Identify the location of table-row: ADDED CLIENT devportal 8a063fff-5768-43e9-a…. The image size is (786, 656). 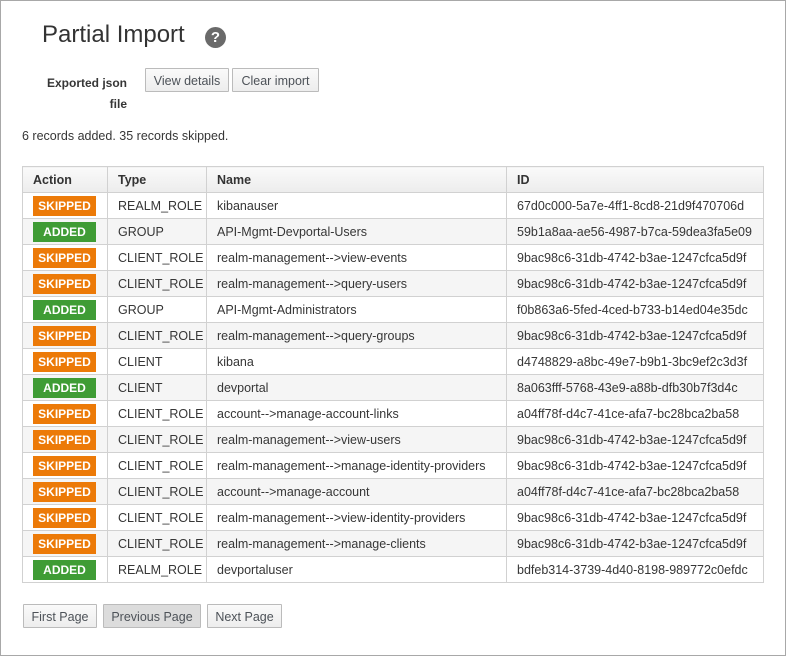
(393, 387).